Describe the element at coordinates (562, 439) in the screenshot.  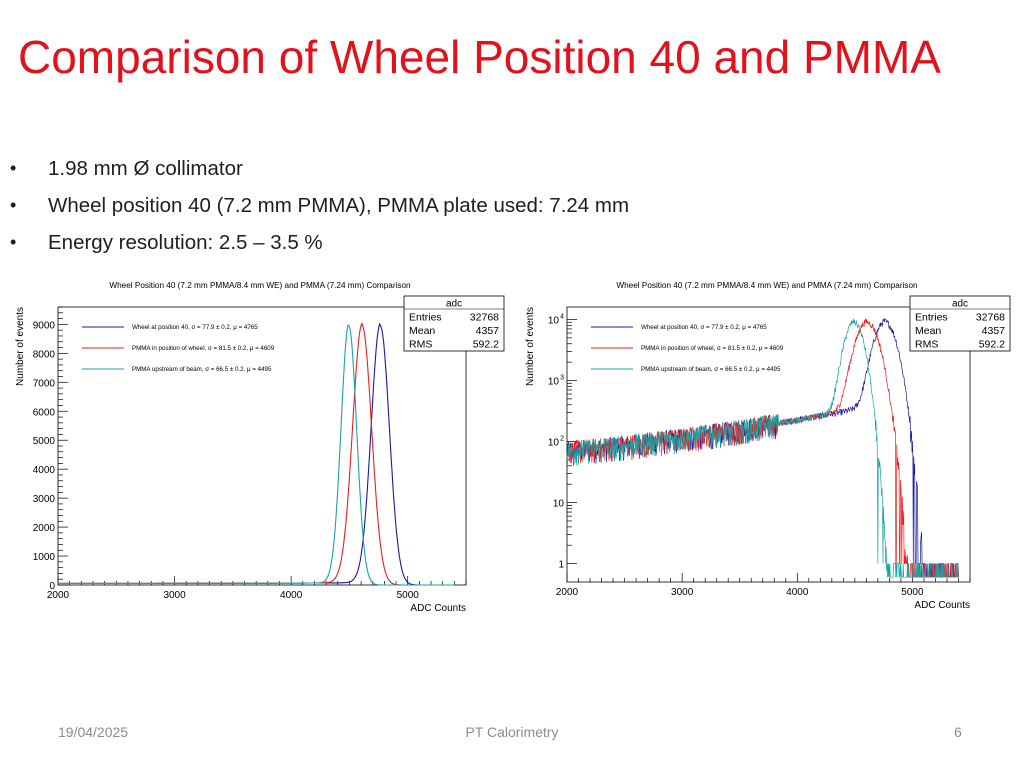
I see `y-tick-exponent: 2` at that location.